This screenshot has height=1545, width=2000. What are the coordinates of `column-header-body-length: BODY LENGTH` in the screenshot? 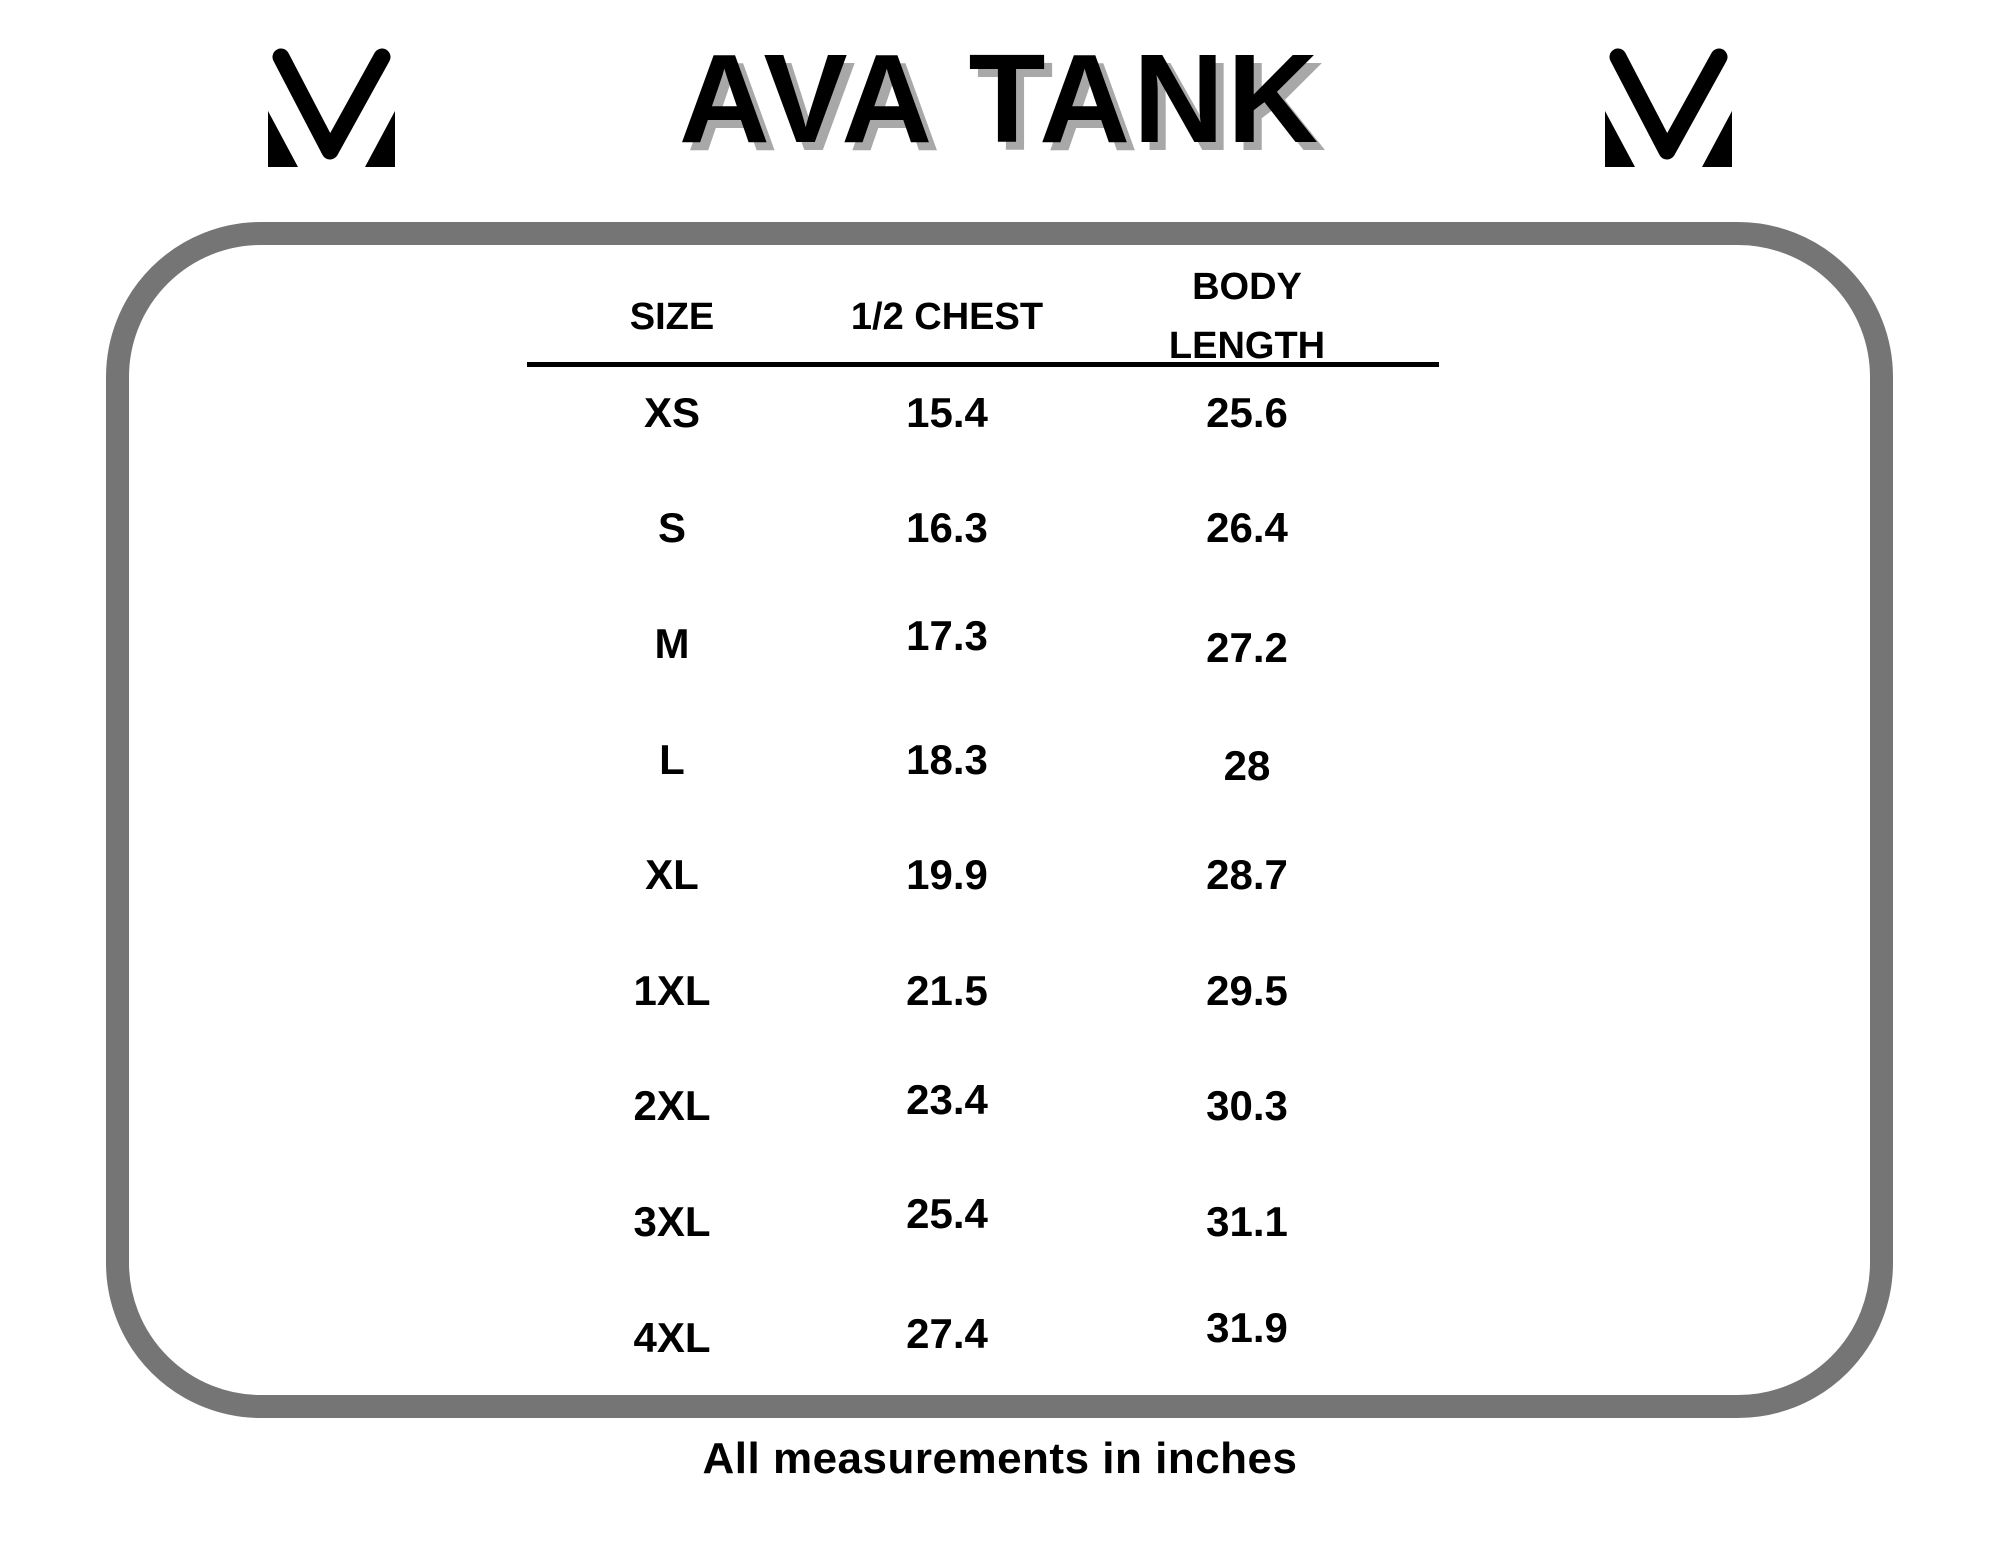 It's located at (1247, 308).